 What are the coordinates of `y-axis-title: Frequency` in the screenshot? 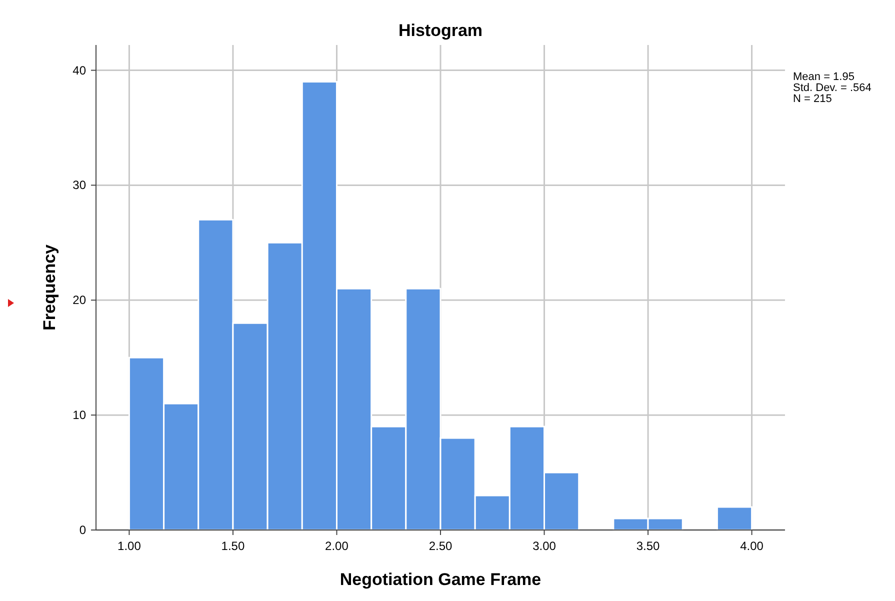 It's located at (49, 287).